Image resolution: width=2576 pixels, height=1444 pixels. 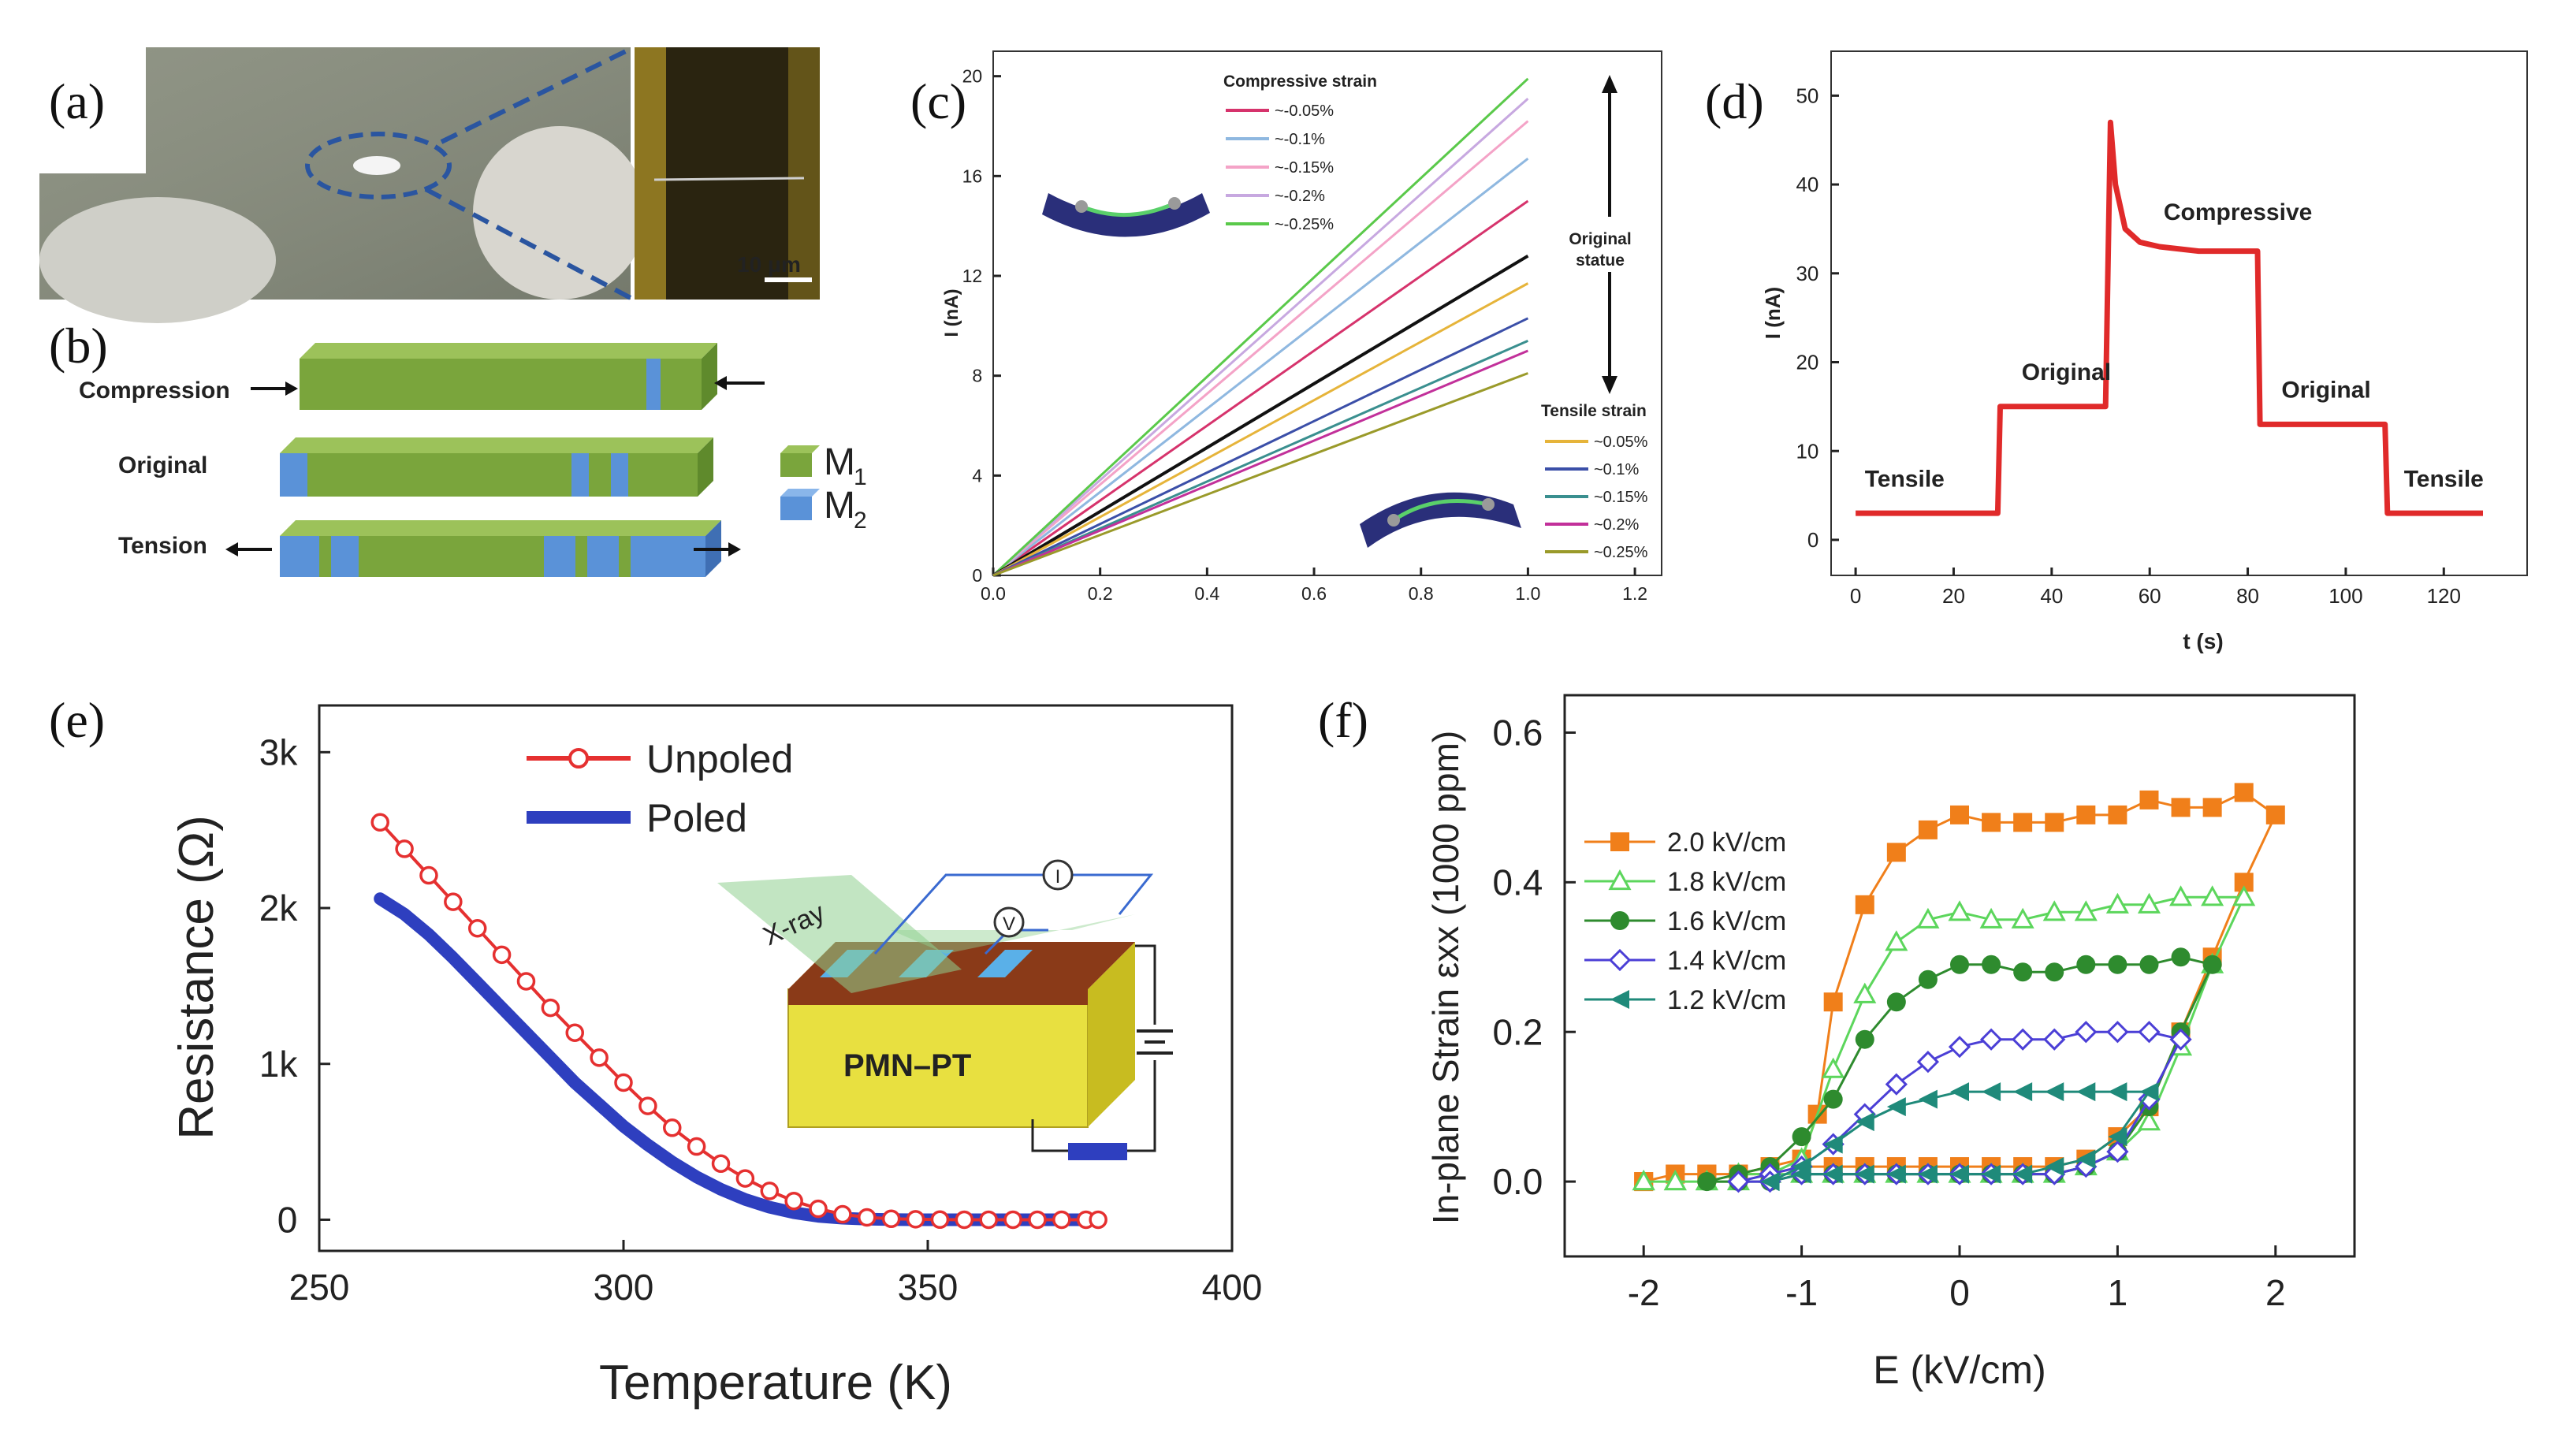 I want to click on bar-compression, so click(x=508, y=377).